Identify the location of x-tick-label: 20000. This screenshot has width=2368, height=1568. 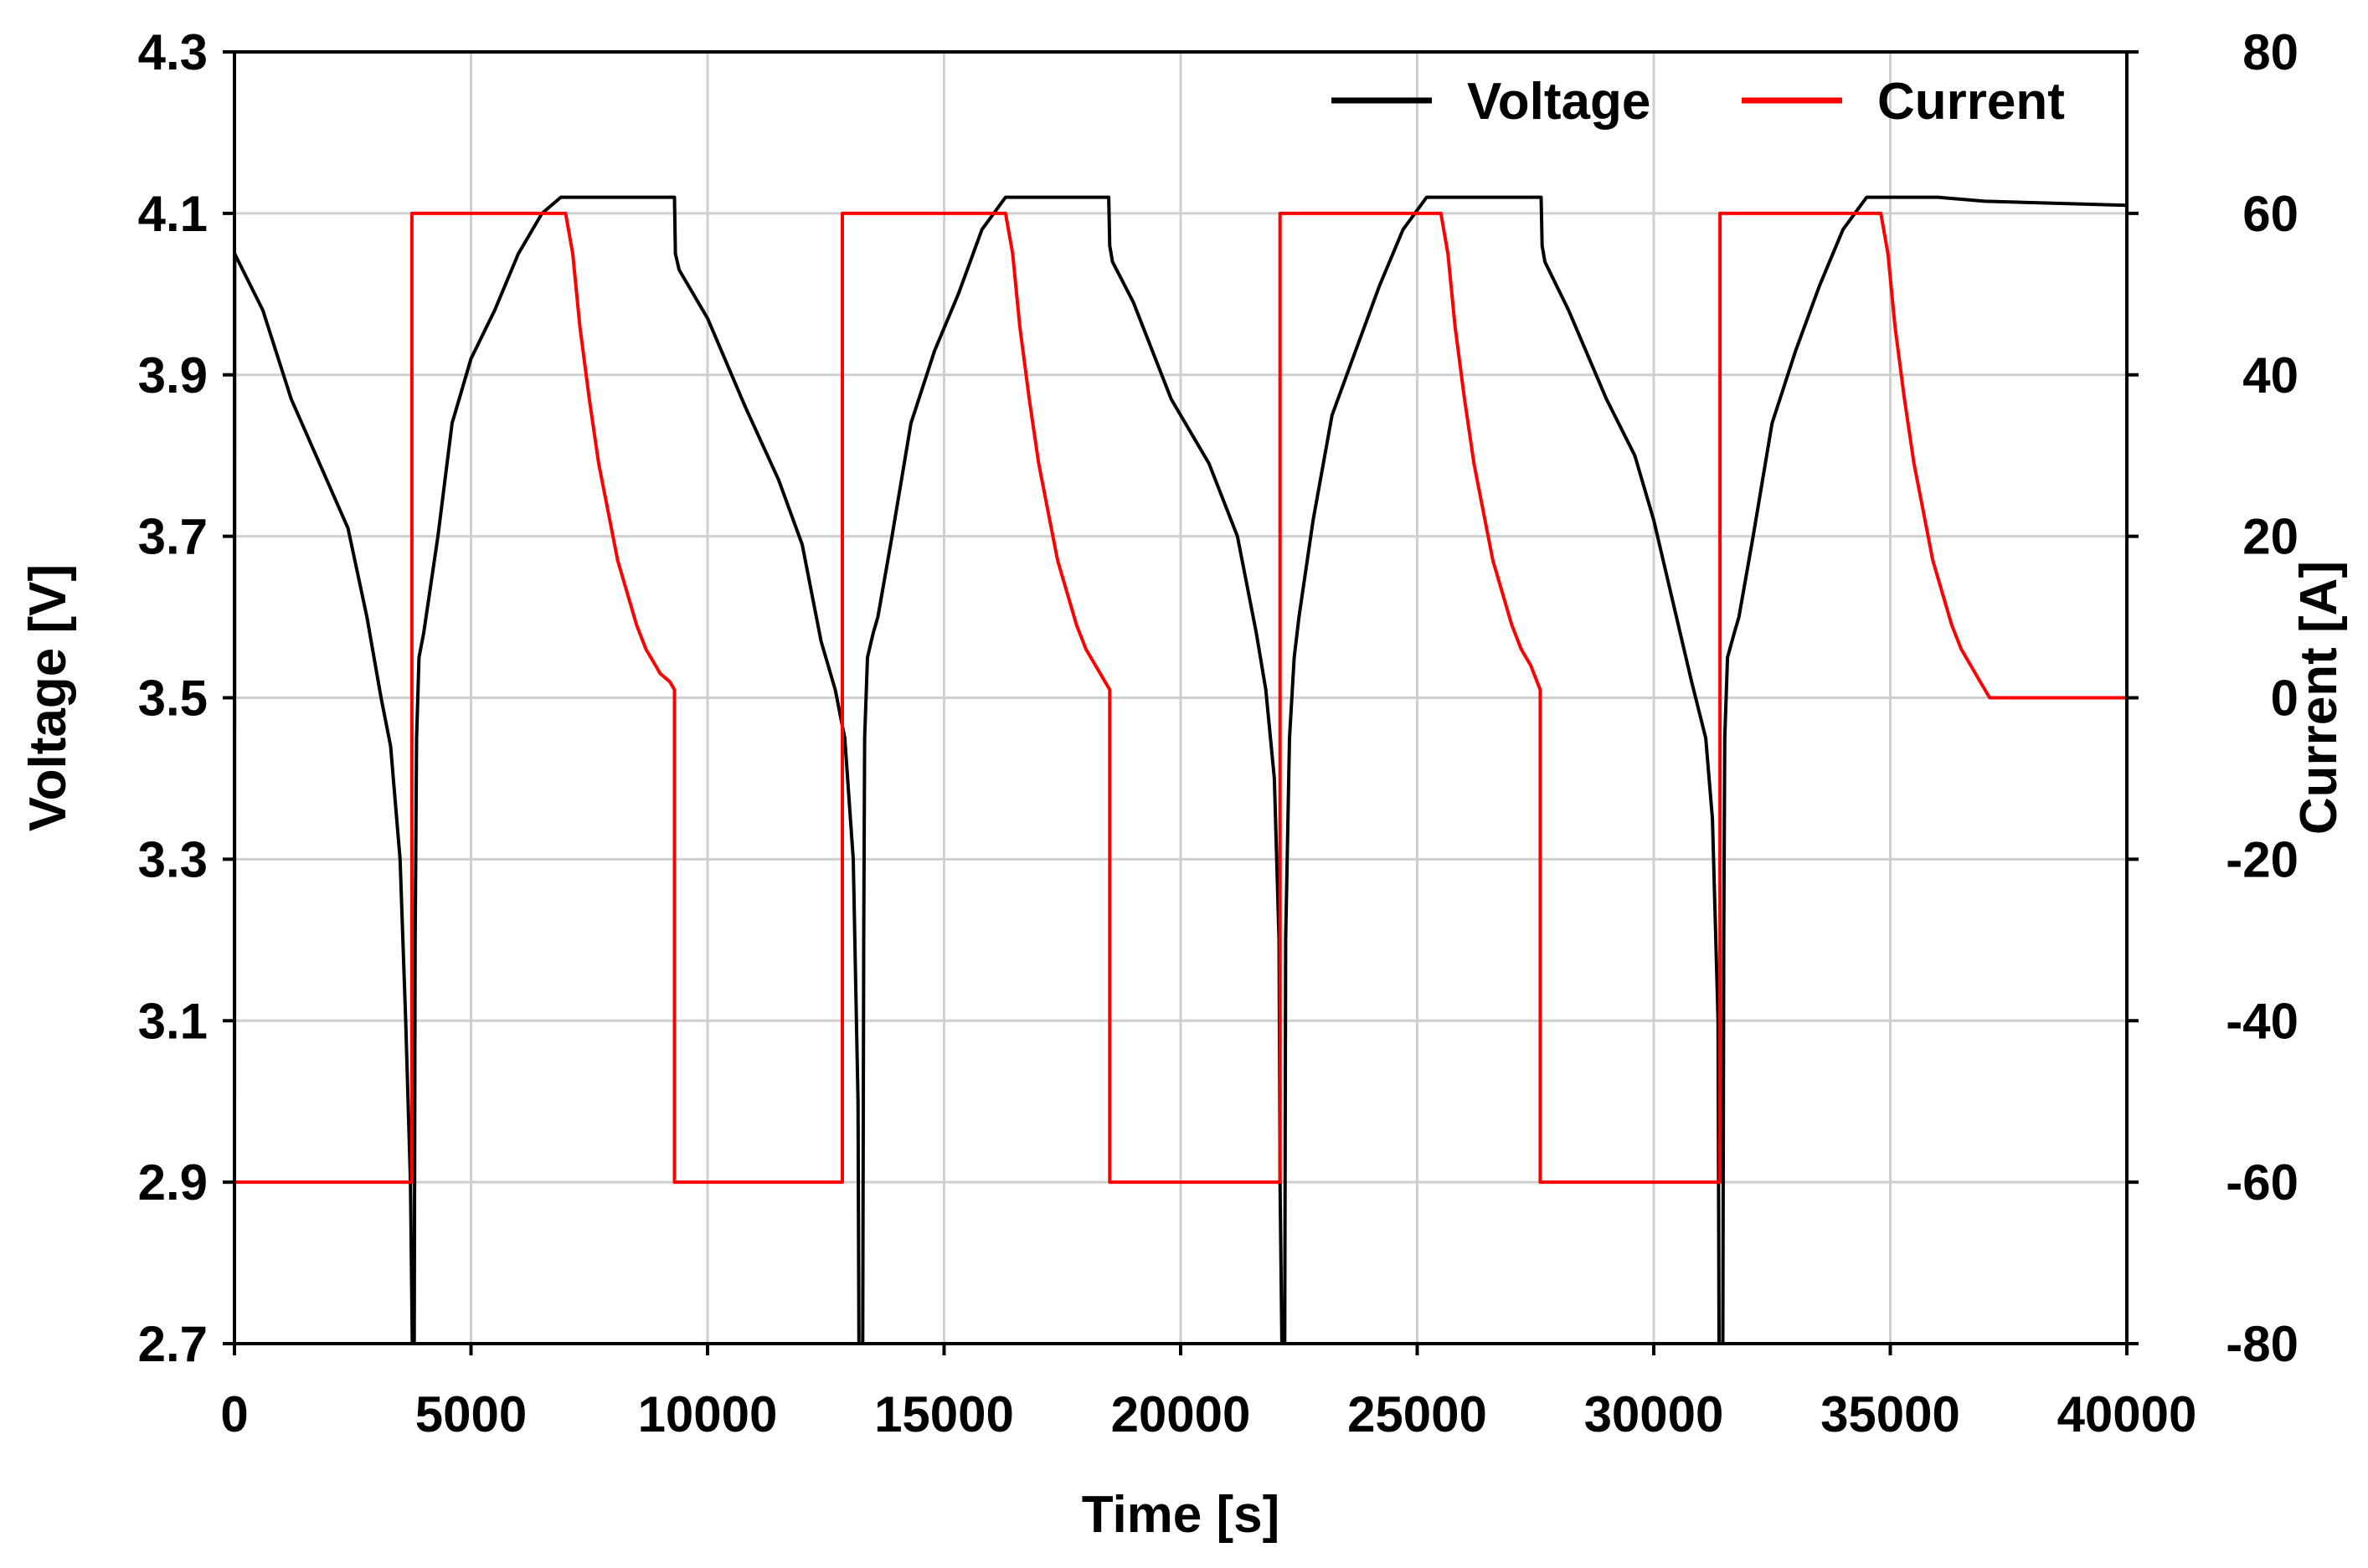
(1181, 1414).